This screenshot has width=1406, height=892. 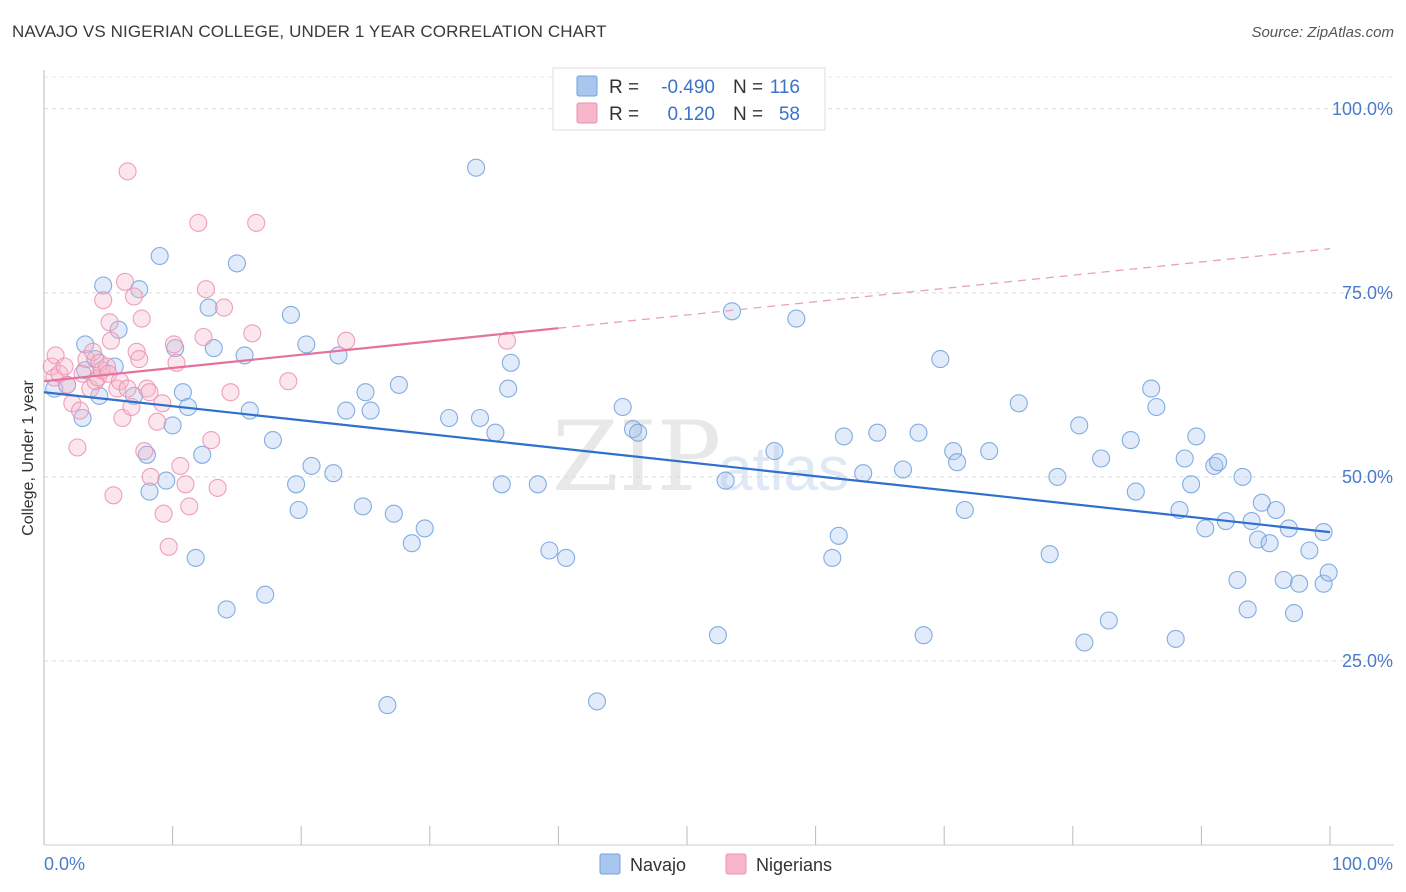 I want to click on watermark: ZIP atlas, so click(x=700, y=457).